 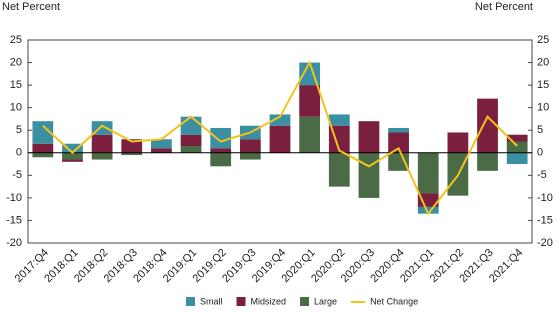 I want to click on y-tick-label: -20, so click(x=14, y=243).